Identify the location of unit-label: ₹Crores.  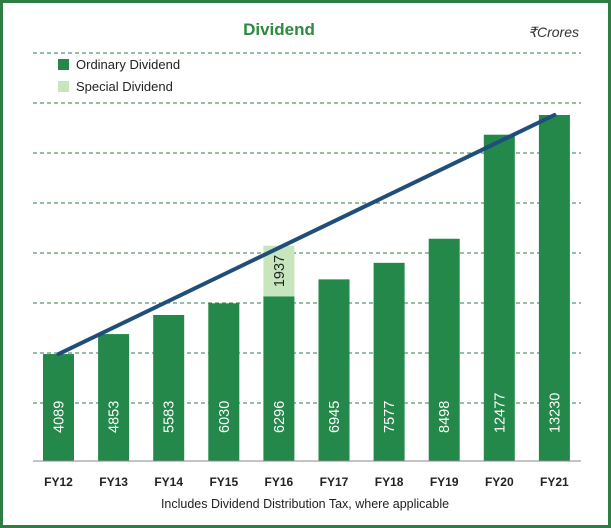
(553, 32).